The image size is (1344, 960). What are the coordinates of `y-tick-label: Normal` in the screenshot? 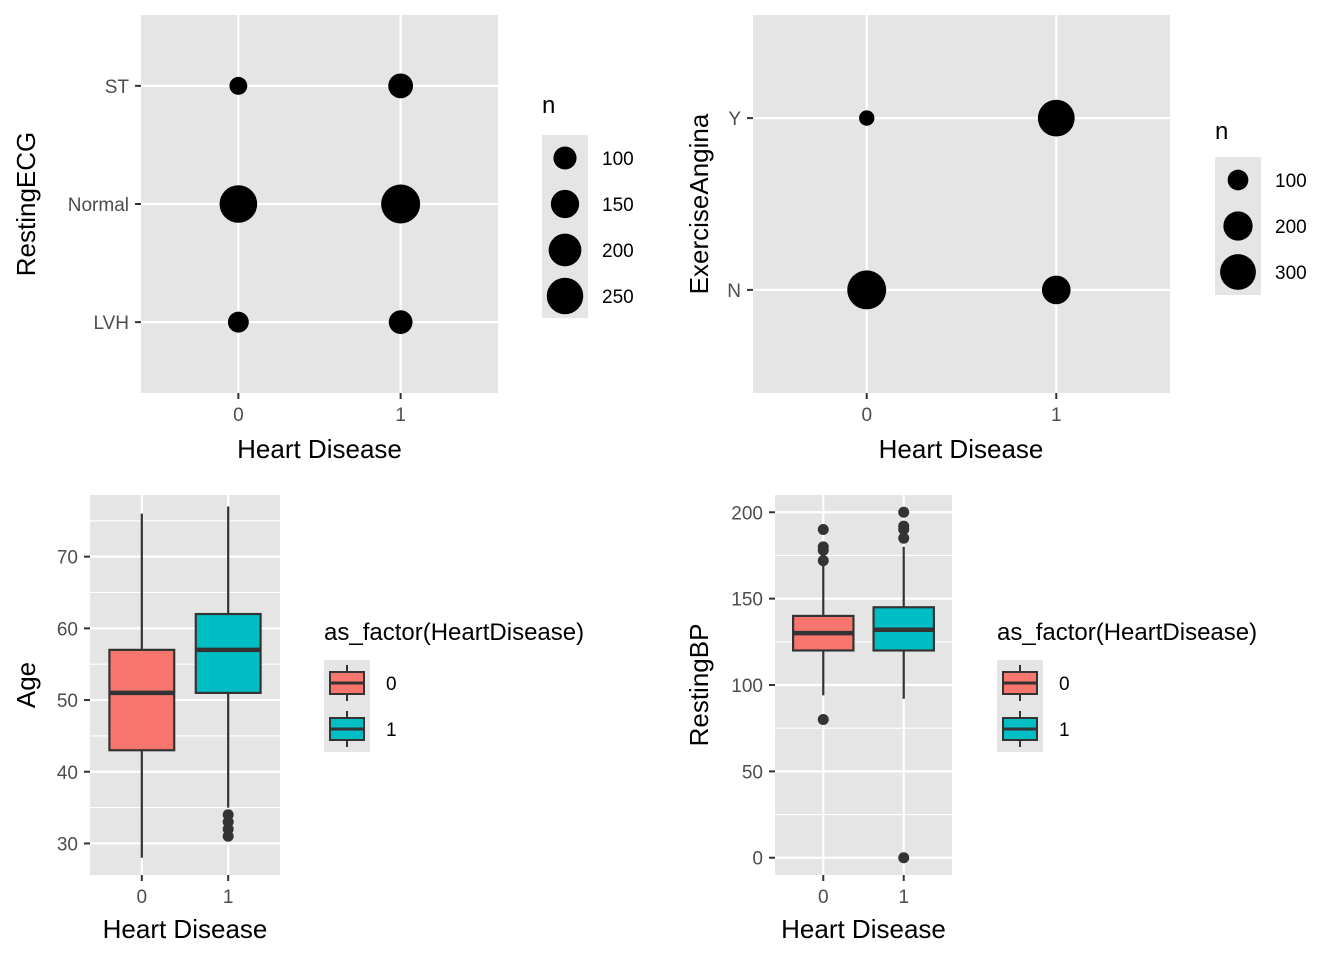 It's located at (98, 205).